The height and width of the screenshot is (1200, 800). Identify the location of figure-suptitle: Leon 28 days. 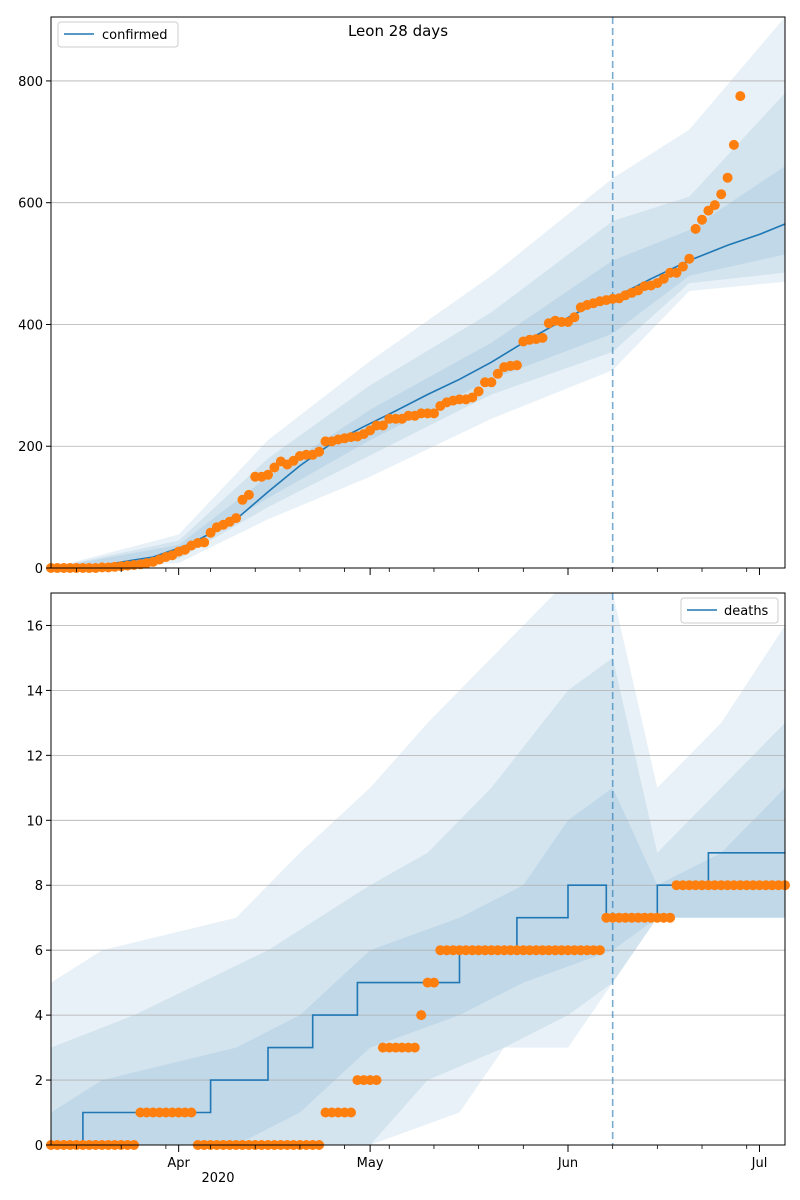
(398, 31).